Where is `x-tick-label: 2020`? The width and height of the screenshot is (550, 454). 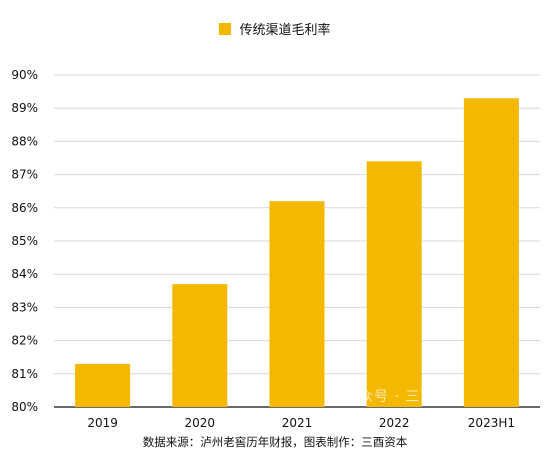 x-tick-label: 2020 is located at coordinates (200, 423).